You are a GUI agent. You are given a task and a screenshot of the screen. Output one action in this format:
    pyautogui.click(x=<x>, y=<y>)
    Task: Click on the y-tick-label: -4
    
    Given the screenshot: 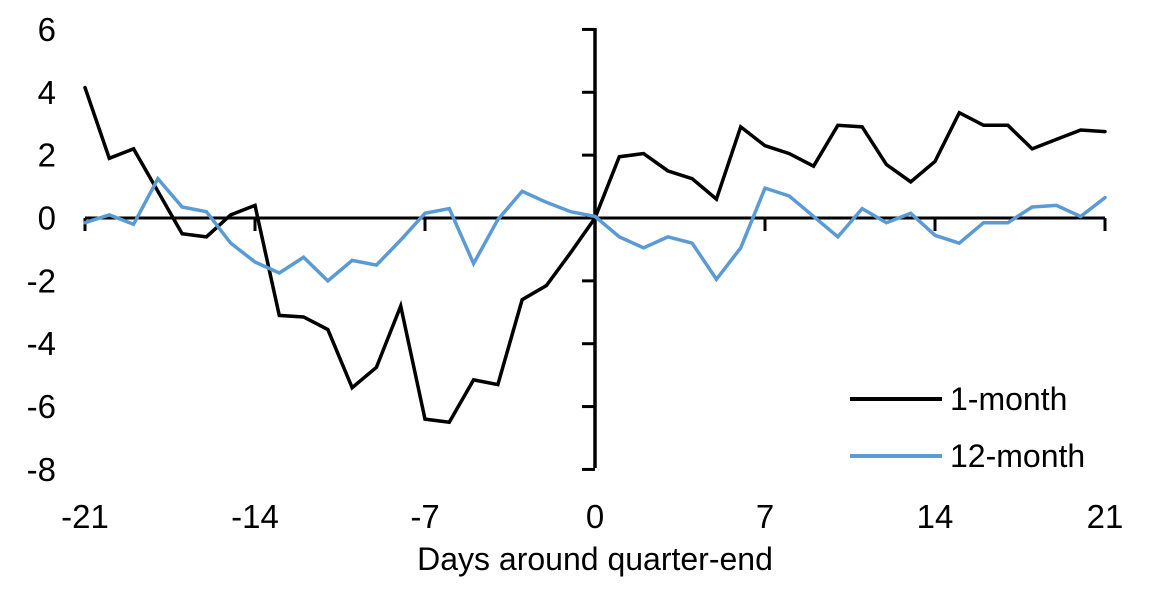 What is the action you would take?
    pyautogui.click(x=41, y=343)
    